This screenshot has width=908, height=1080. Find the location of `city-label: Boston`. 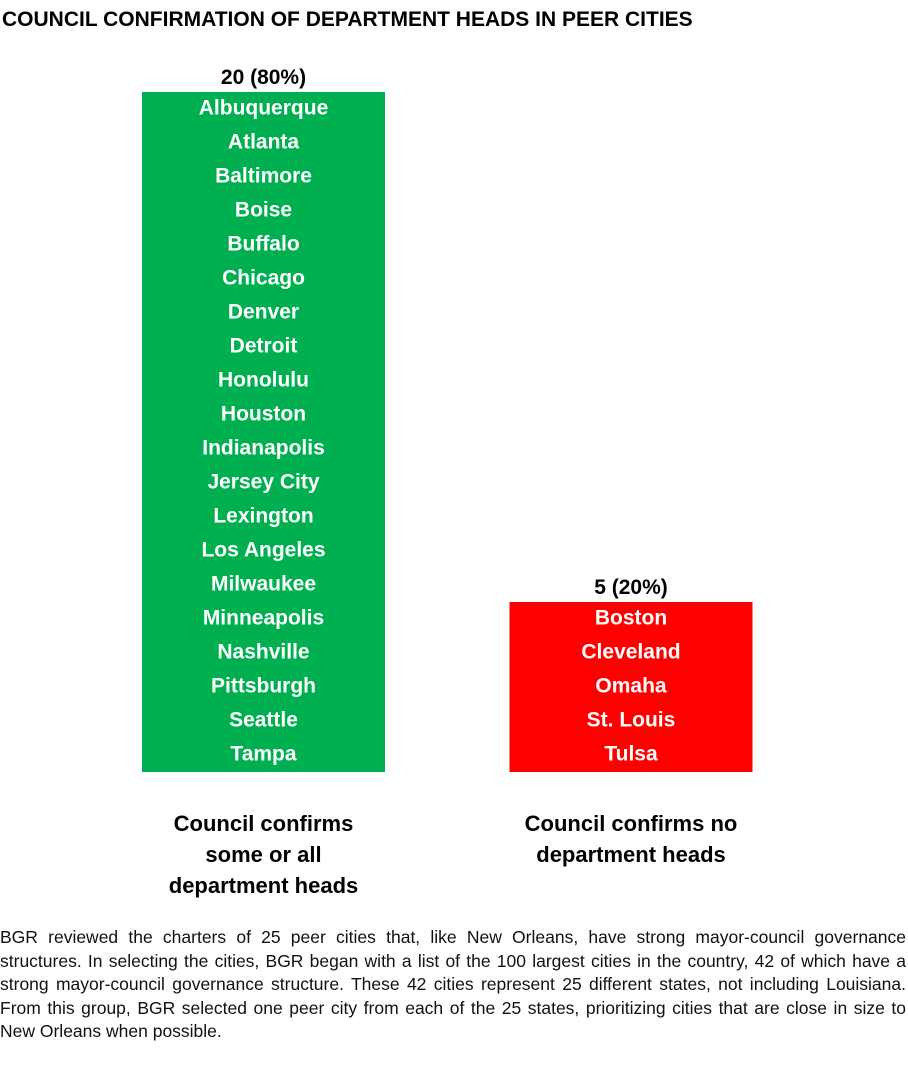

city-label: Boston is located at coordinates (631, 618).